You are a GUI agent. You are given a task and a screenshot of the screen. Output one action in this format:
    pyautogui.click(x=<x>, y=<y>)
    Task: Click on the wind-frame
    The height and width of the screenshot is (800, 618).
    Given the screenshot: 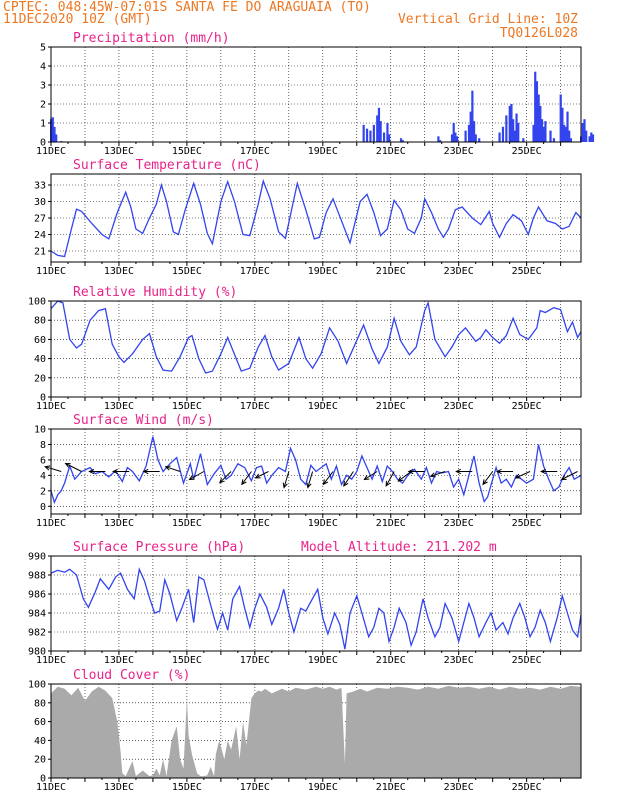 What is the action you would take?
    pyautogui.click(x=316, y=471)
    